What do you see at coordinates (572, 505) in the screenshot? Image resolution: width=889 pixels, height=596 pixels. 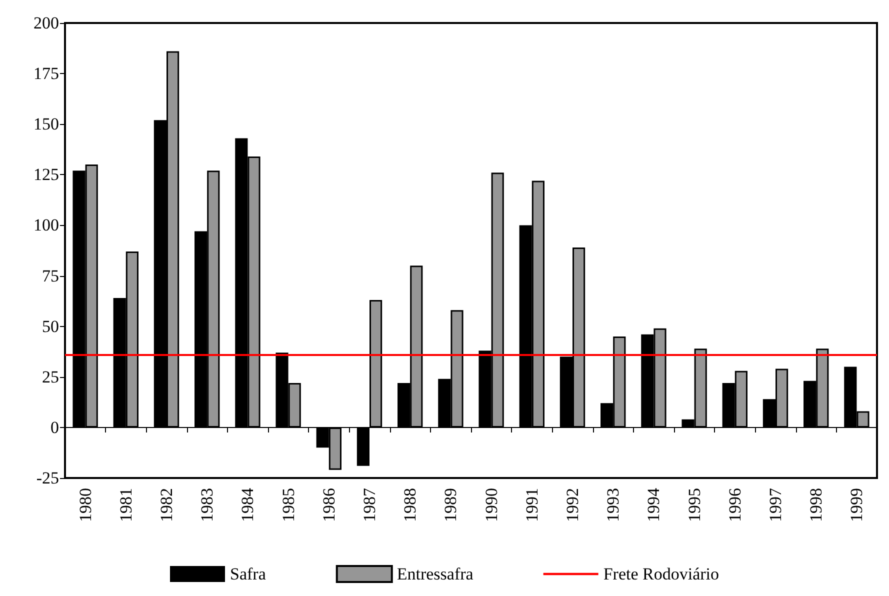 I see `x-tick-label: 1992` at bounding box center [572, 505].